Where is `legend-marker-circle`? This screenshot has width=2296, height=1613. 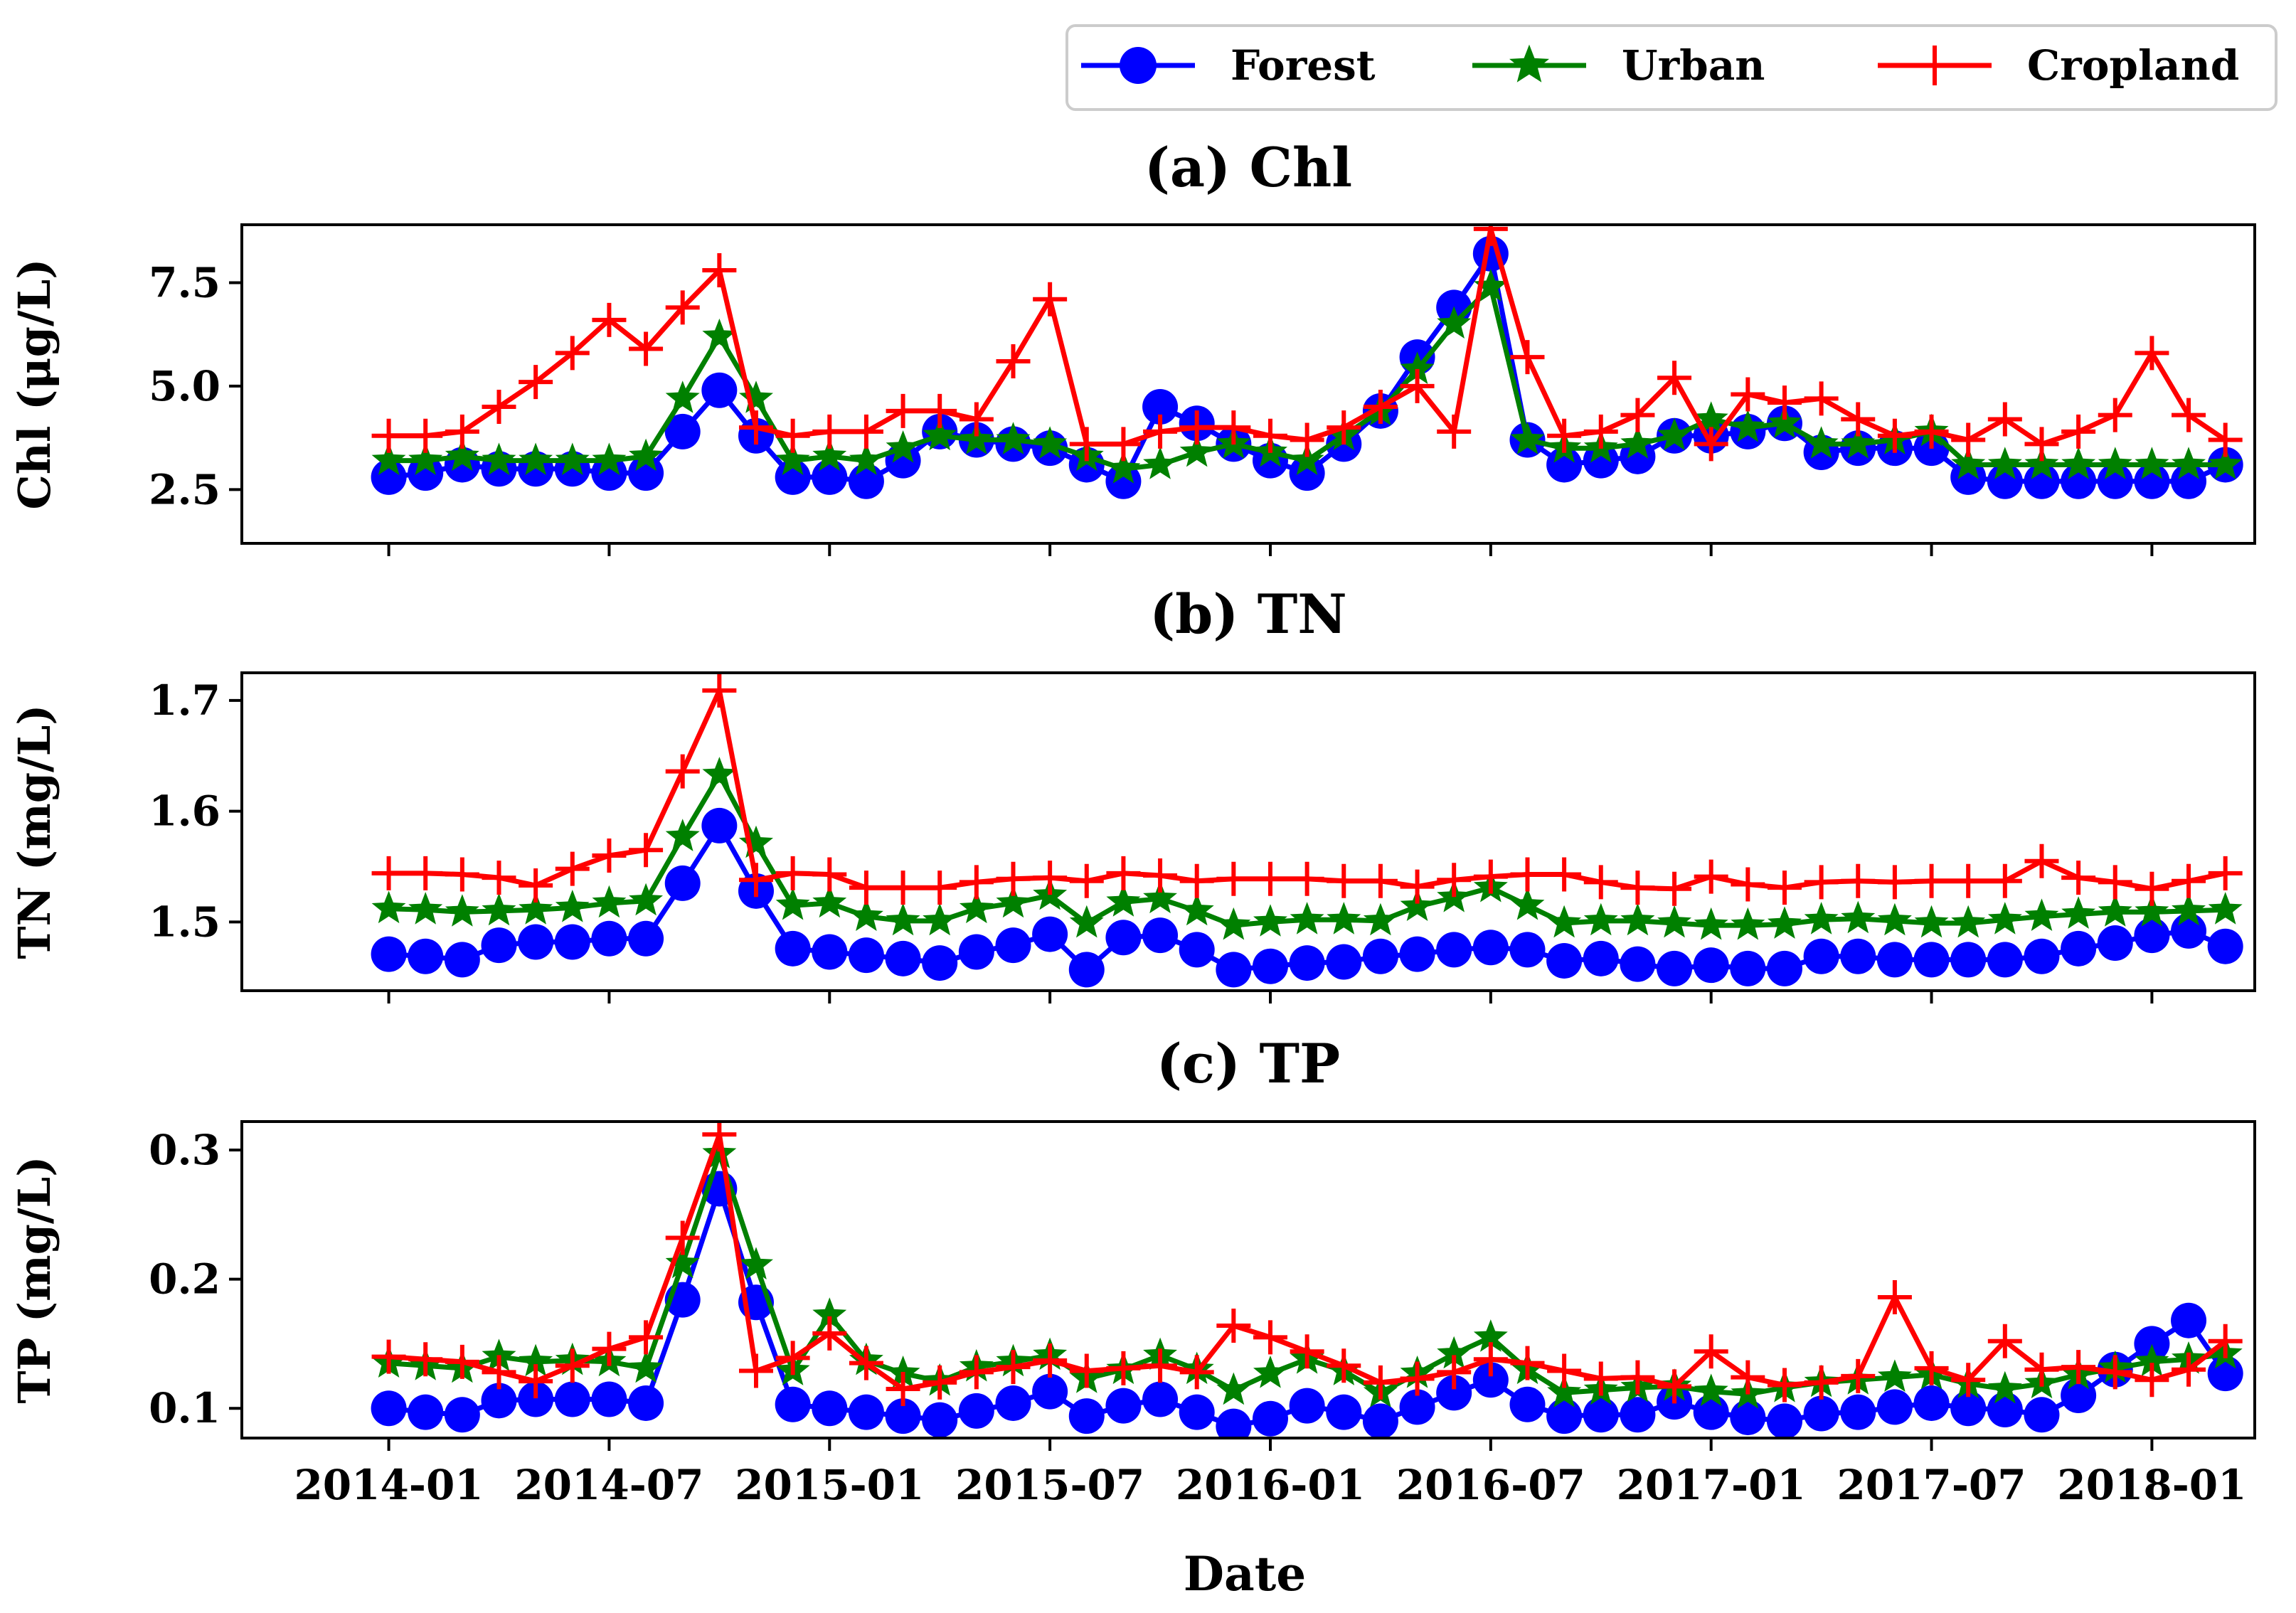
legend-marker-circle is located at coordinates (1139, 65).